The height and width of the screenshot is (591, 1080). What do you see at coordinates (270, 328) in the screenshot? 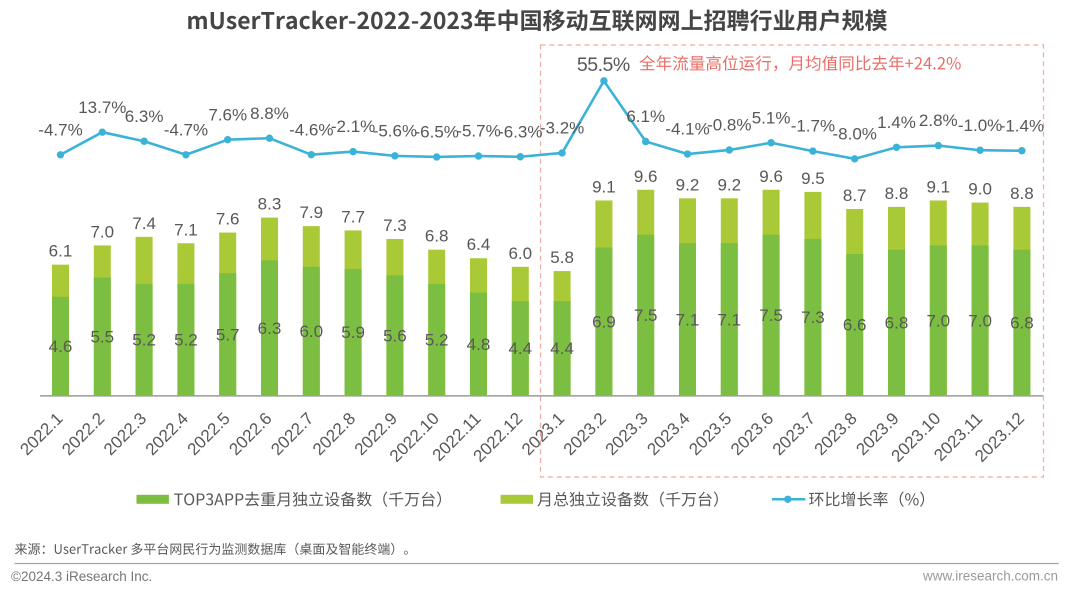
I see `svg-text: 6.3` at bounding box center [270, 328].